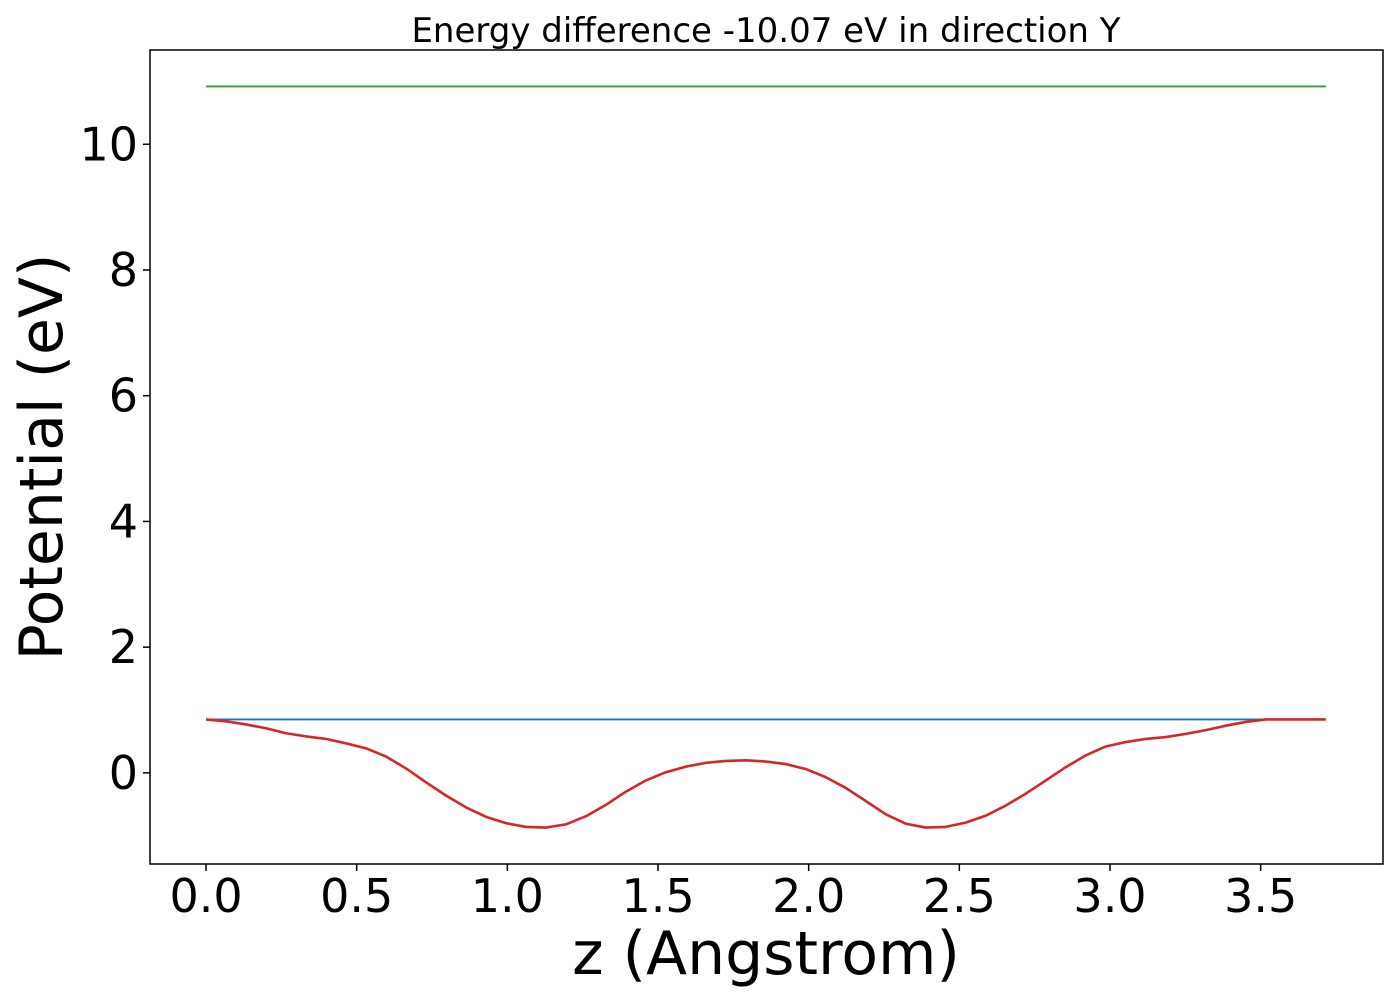 The height and width of the screenshot is (1000, 1400). I want to click on y-tick-label: 8, so click(123, 270).